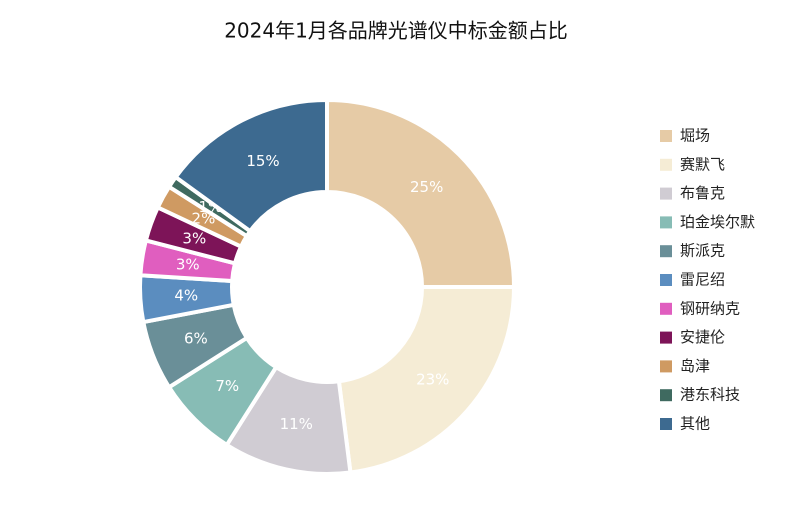  Describe the element at coordinates (196, 338) in the screenshot. I see `value-label: 6%` at that location.